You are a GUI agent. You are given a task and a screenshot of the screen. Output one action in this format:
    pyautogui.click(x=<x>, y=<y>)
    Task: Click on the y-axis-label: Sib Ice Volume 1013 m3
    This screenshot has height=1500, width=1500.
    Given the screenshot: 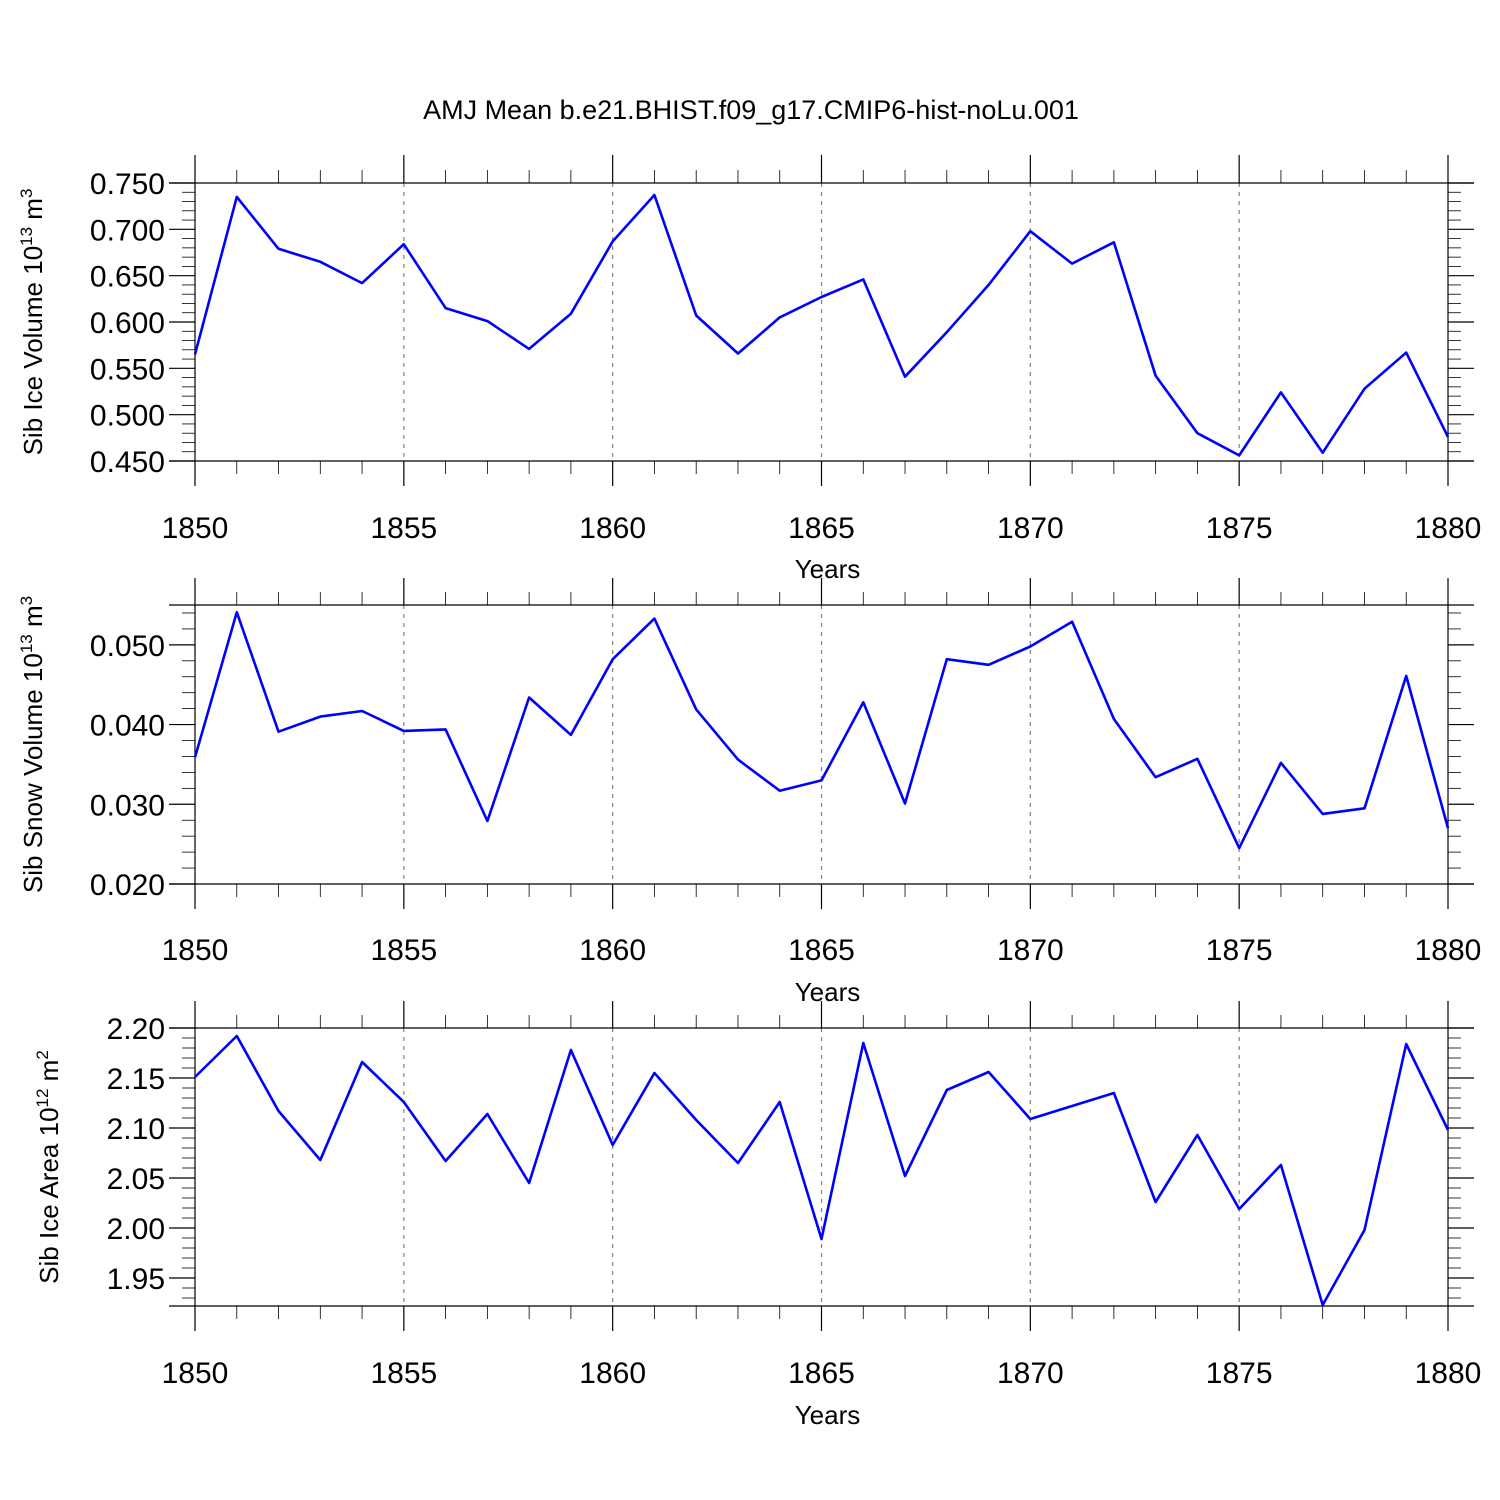 What is the action you would take?
    pyautogui.click(x=32, y=322)
    